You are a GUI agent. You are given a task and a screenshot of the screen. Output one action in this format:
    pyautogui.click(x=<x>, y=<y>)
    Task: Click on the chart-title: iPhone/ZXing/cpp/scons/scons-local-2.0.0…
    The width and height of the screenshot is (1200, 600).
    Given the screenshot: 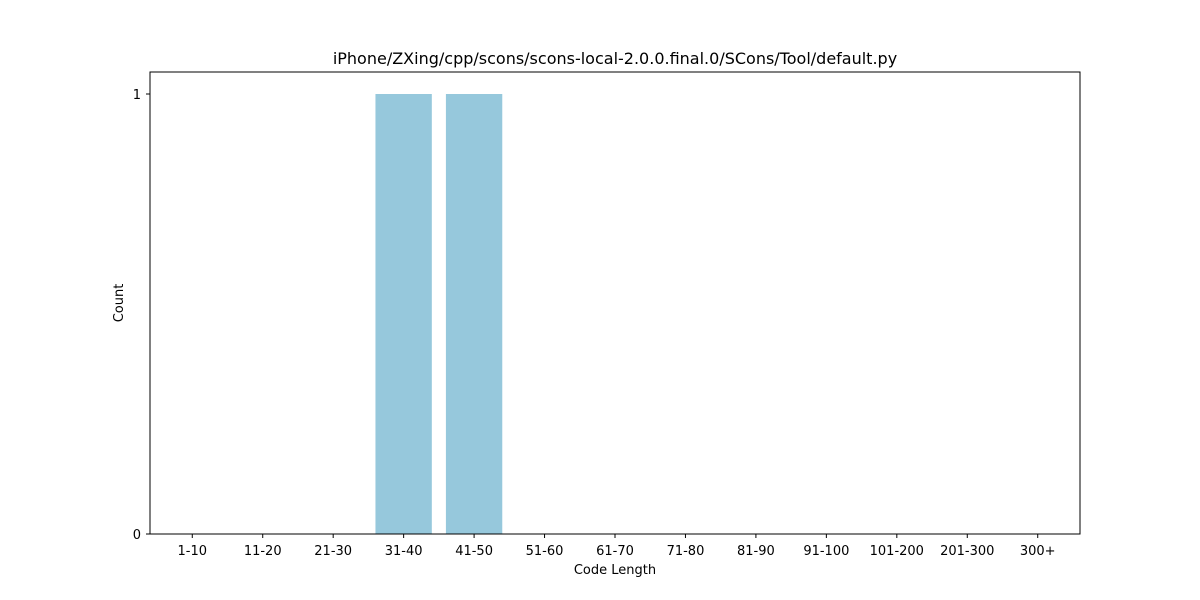 What is the action you would take?
    pyautogui.click(x=615, y=58)
    